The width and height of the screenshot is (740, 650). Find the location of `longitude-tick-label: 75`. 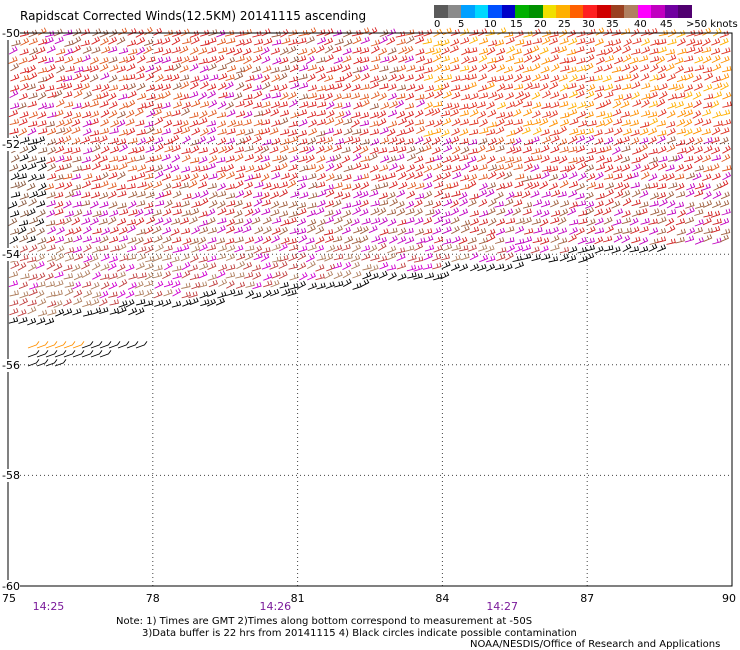

longitude-tick-label: 75 is located at coordinates (9, 598).